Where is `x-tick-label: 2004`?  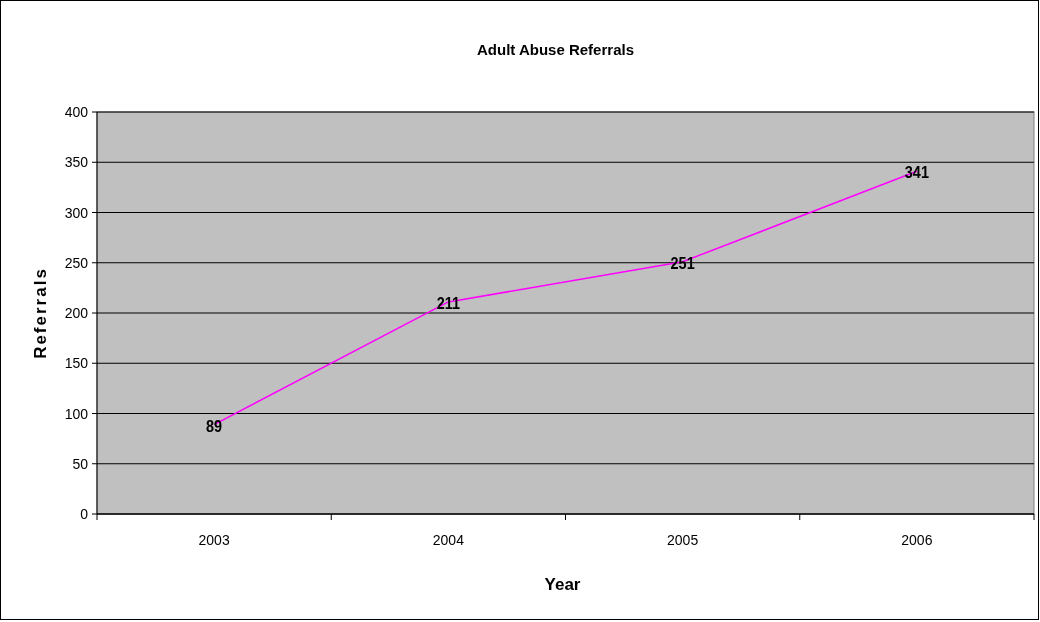 x-tick-label: 2004 is located at coordinates (448, 540).